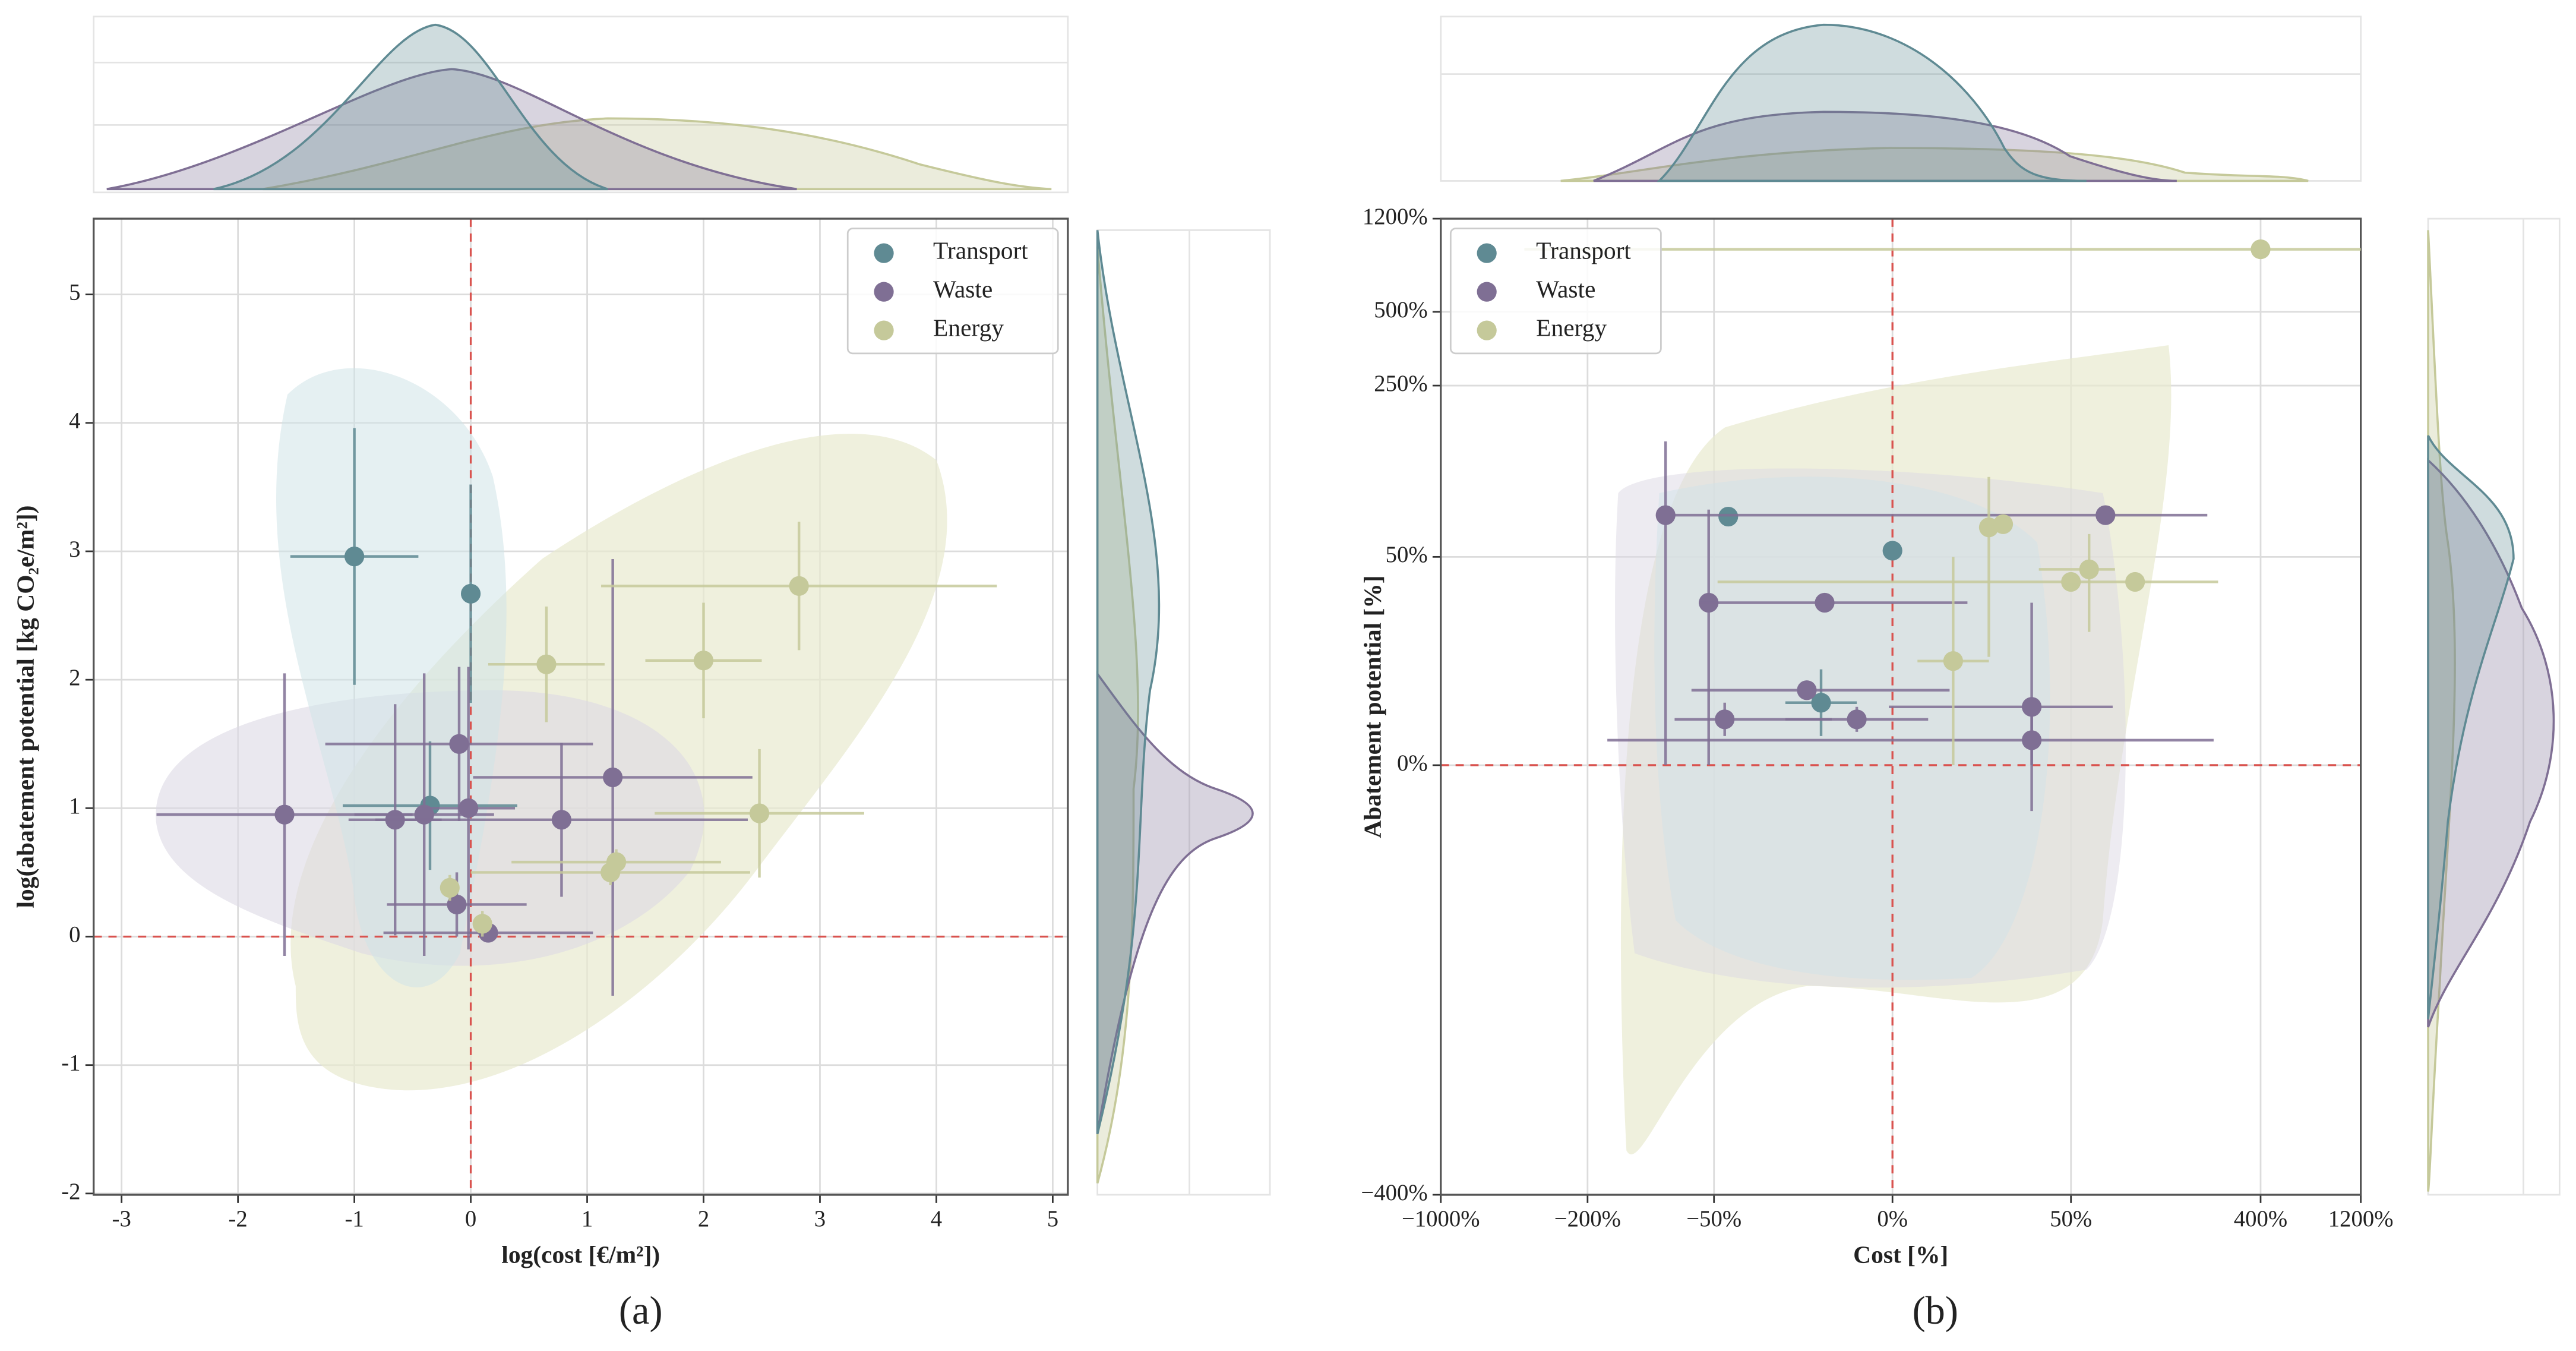  What do you see at coordinates (2071, 1219) in the screenshot?
I see `x-tick-label: 50%` at bounding box center [2071, 1219].